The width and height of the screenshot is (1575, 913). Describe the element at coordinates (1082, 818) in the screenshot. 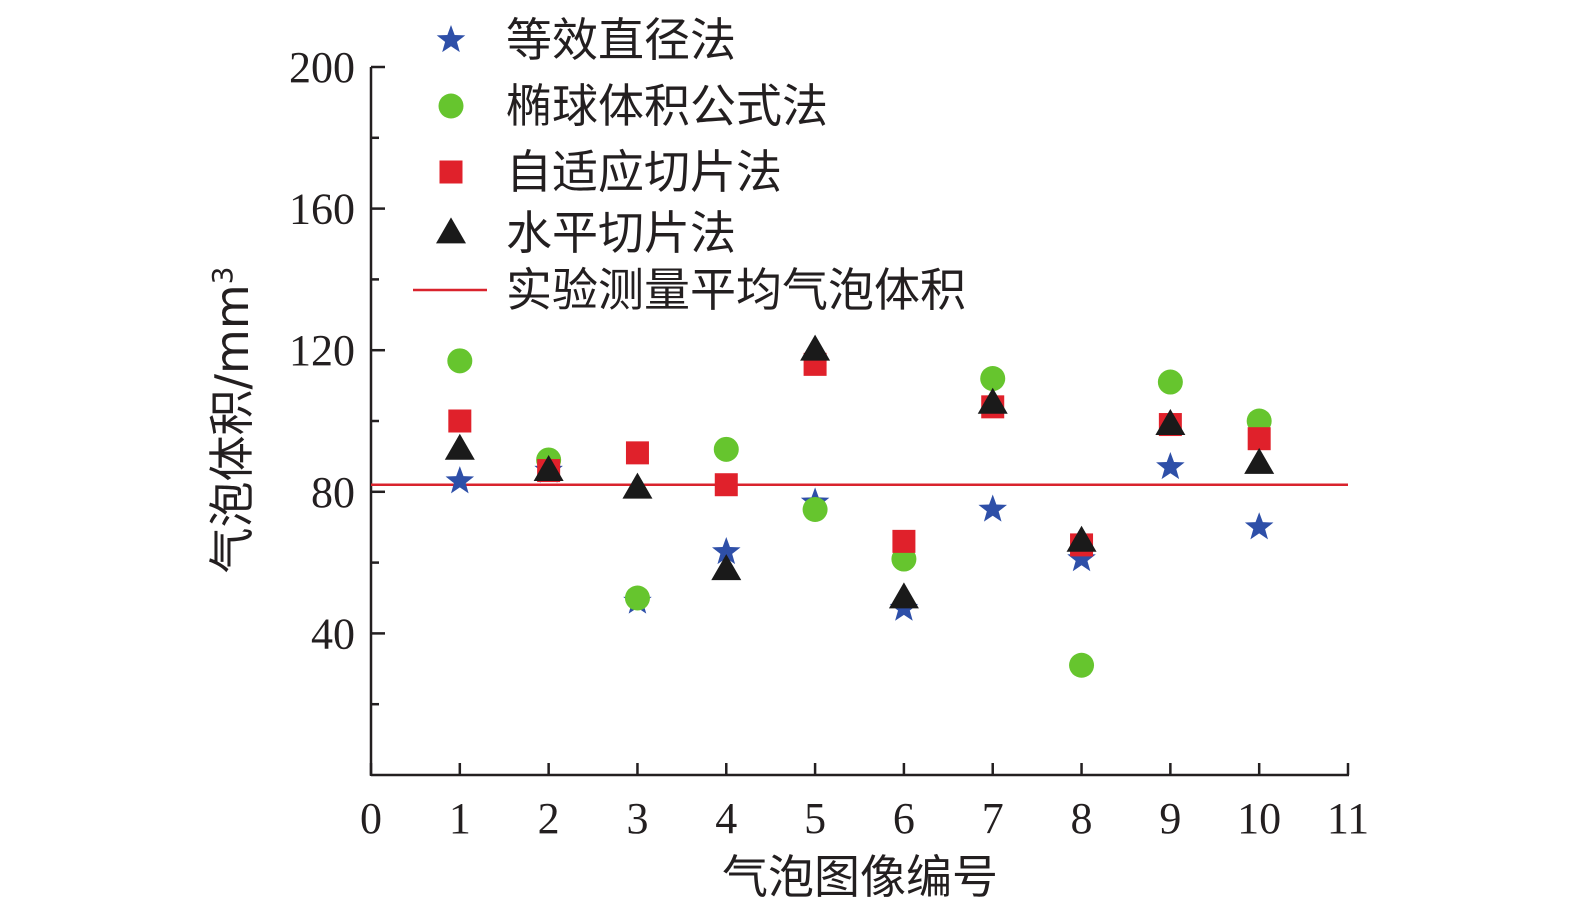

I see `x-tick-label: 8` at that location.